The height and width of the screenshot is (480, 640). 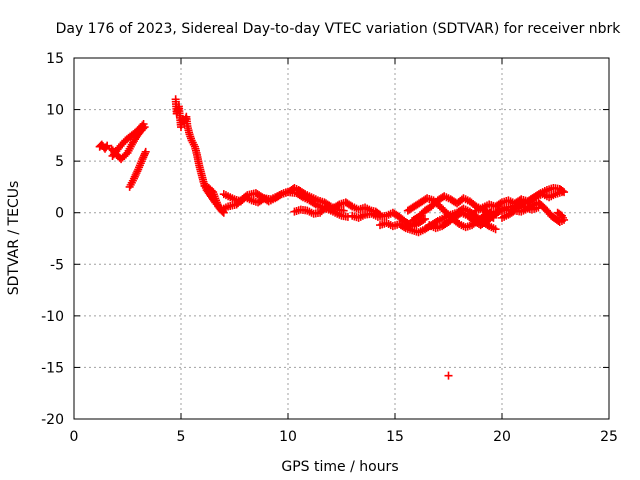 I want to click on y-tick-label: 15, so click(x=55, y=59).